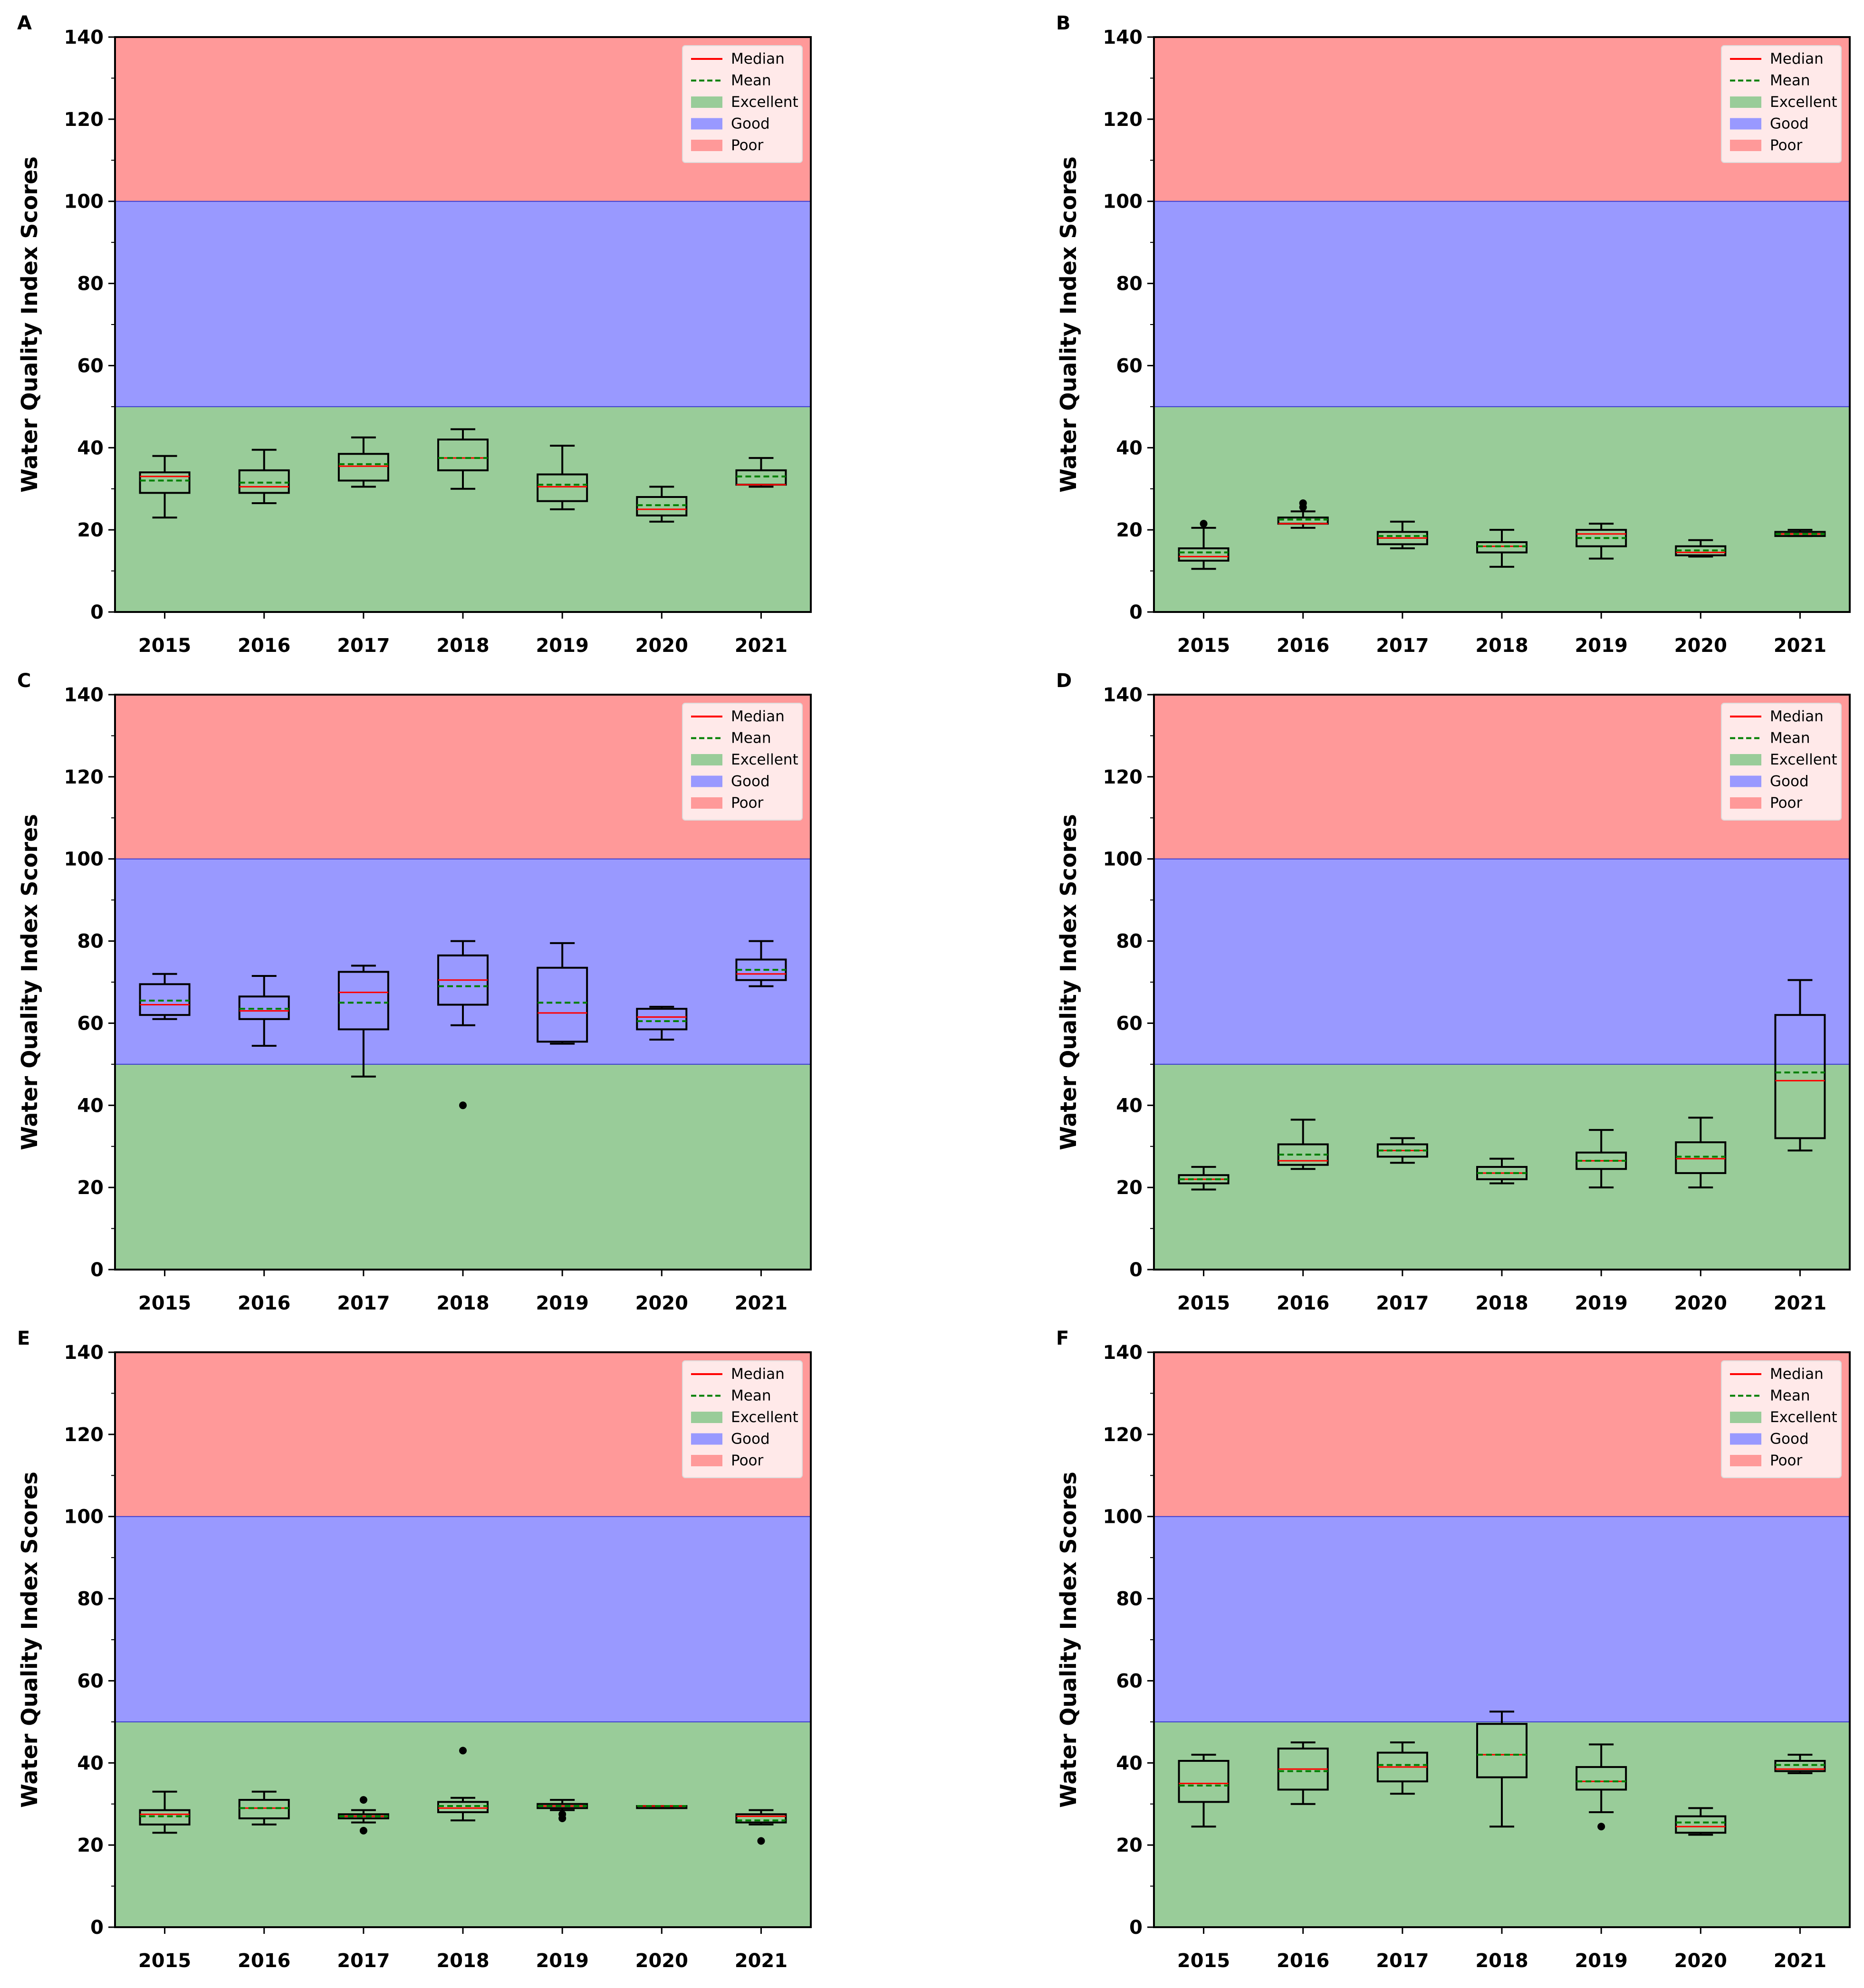 This screenshot has height=1988, width=1864. Describe the element at coordinates (1502, 304) in the screenshot. I see `band-good` at that location.